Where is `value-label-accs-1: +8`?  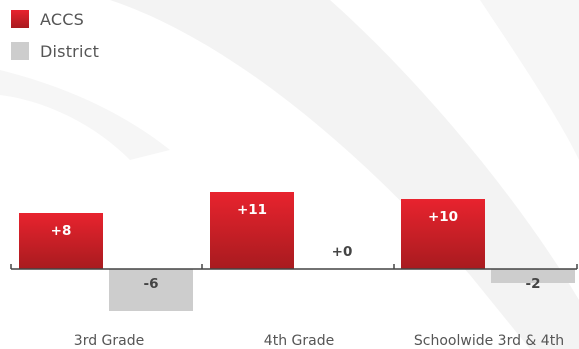
value-label-accs-1: +8 is located at coordinates (61, 231).